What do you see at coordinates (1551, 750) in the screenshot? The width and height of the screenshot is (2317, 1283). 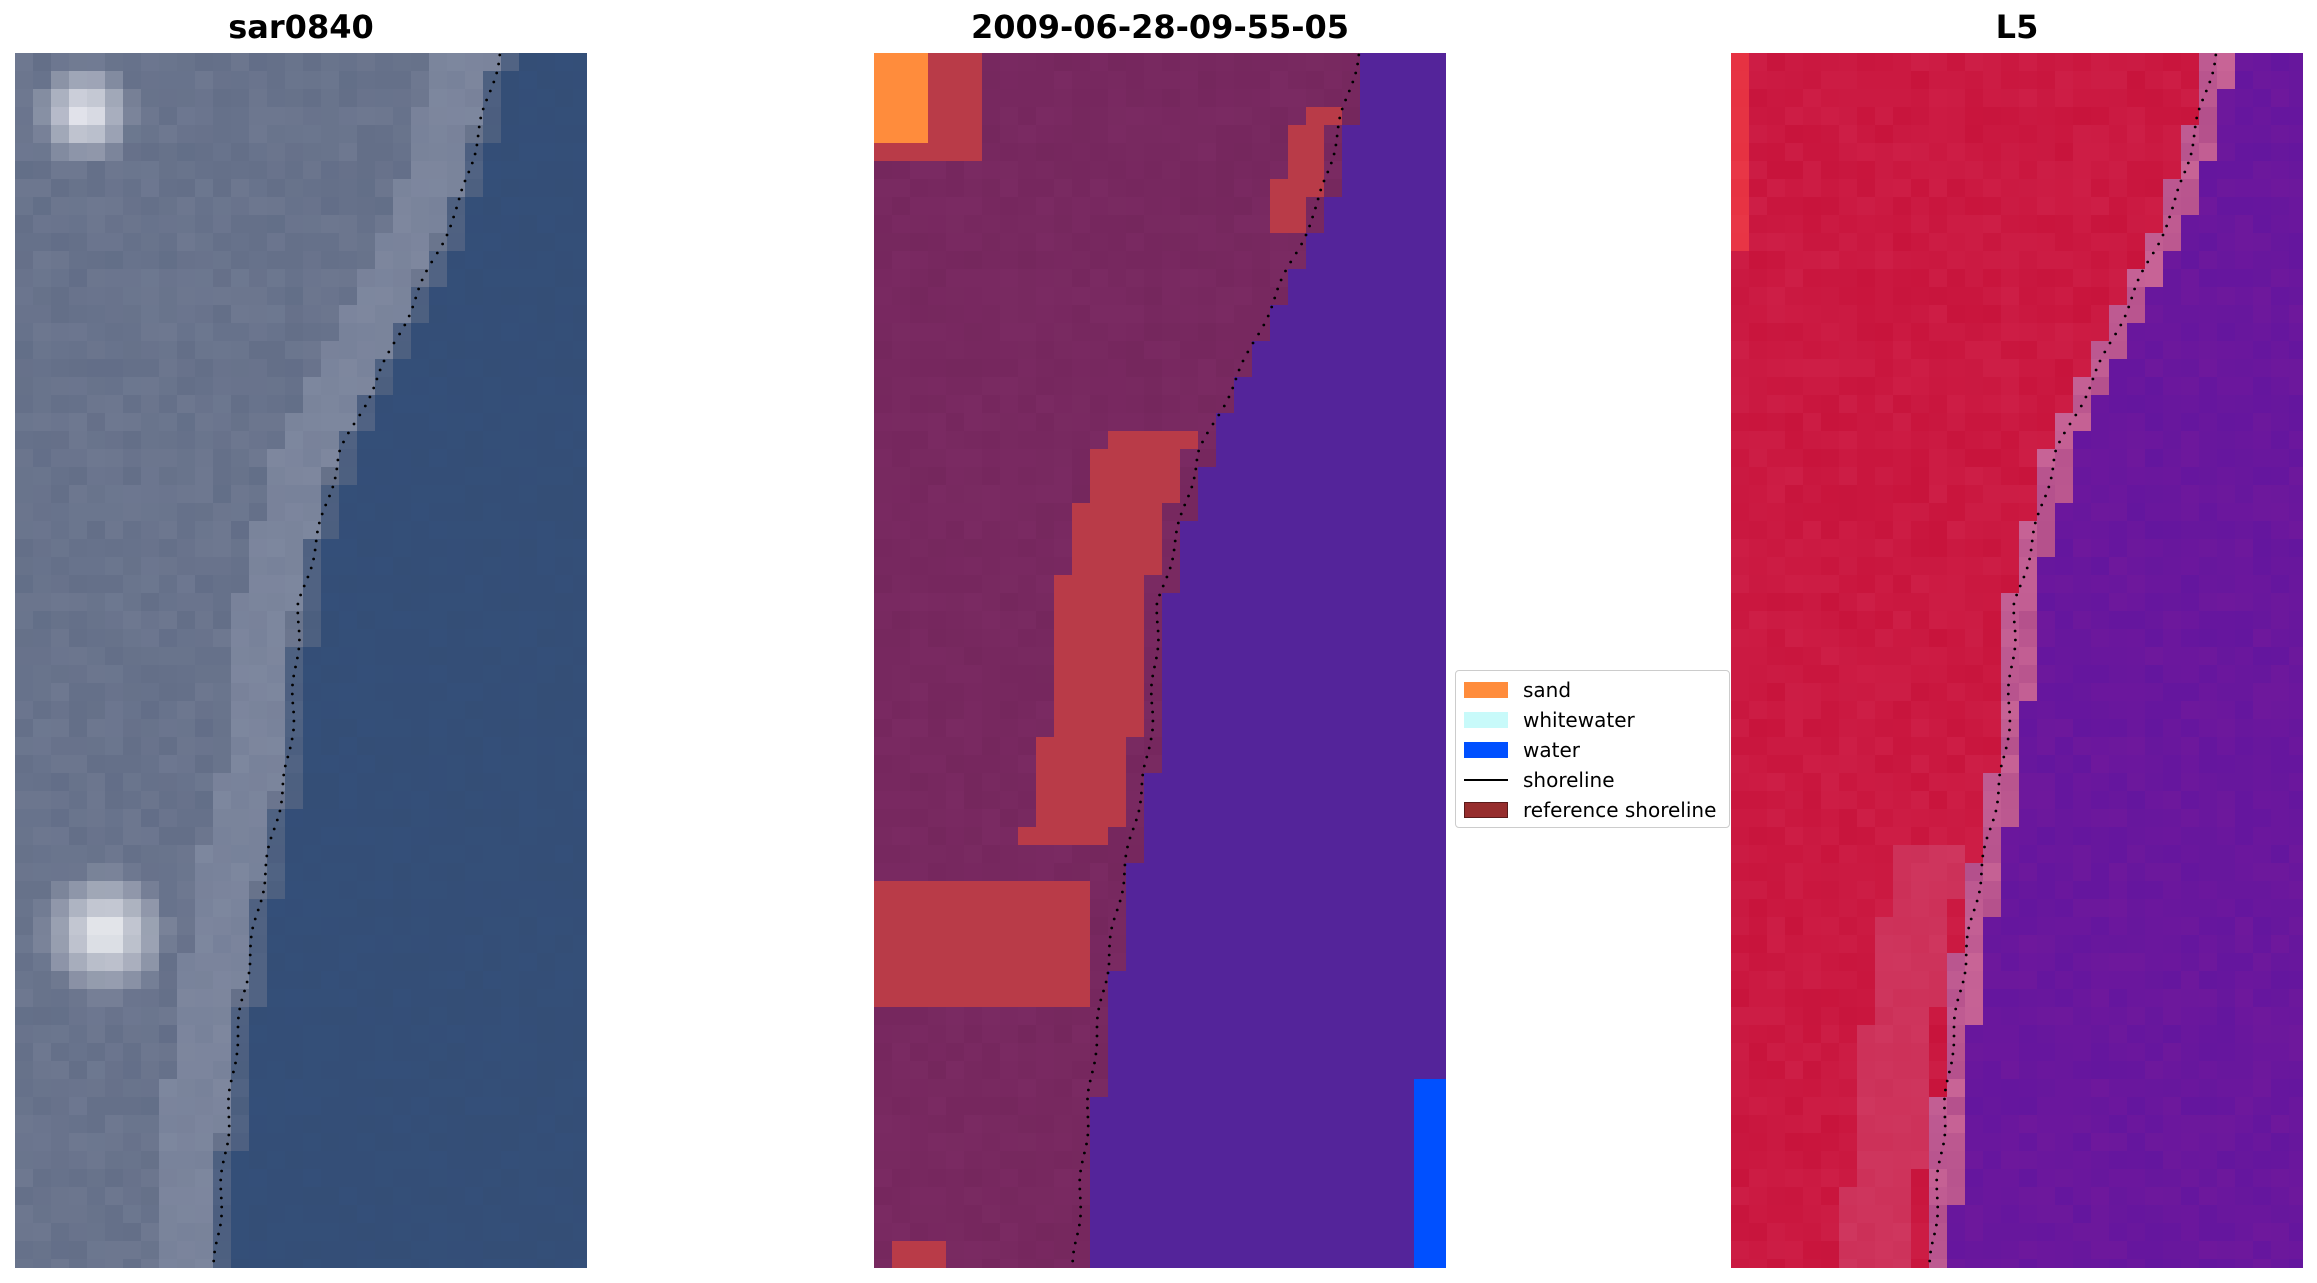 I see `legend-label: water` at bounding box center [1551, 750].